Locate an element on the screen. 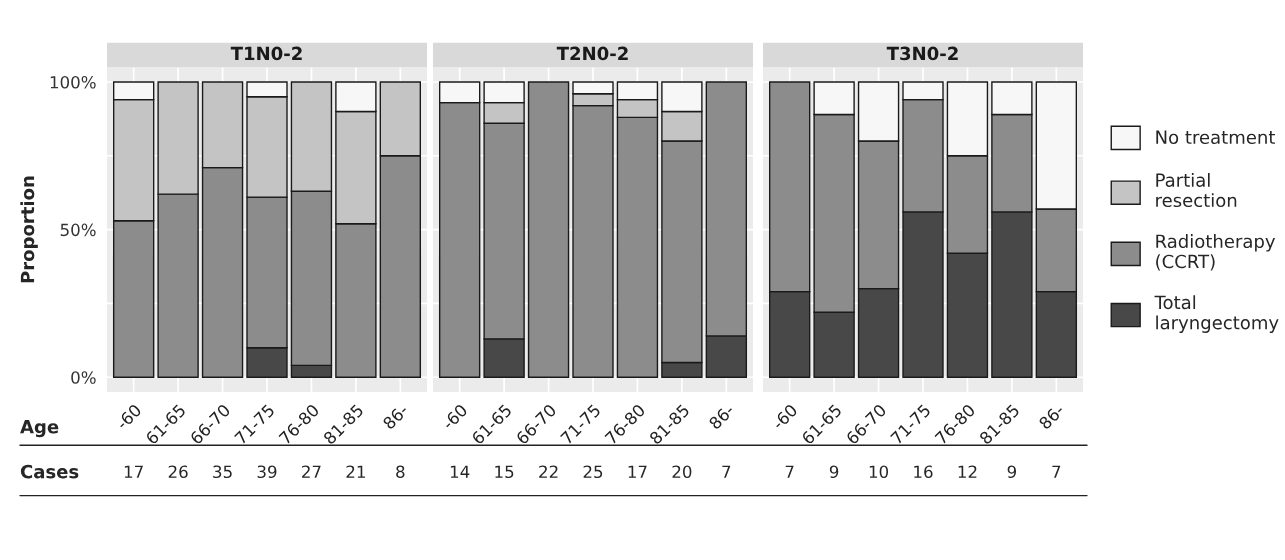 This screenshot has height=560, width=1285. text: 21 is located at coordinates (355, 471).